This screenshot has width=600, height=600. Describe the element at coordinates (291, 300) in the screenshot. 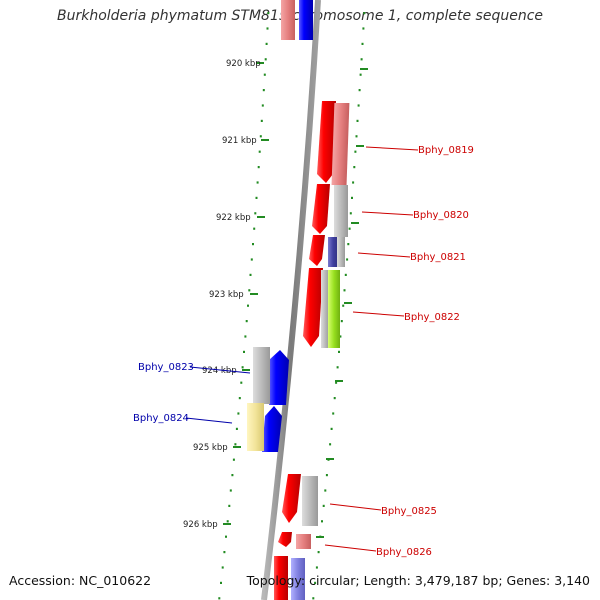

I see `chromosome-backbone` at that location.